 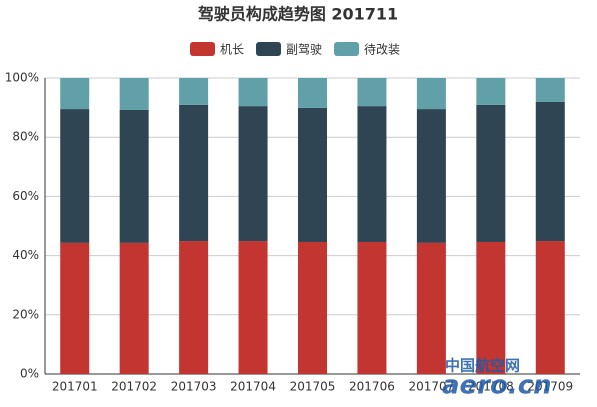 I want to click on x-tick-label: 201705, so click(x=313, y=387).